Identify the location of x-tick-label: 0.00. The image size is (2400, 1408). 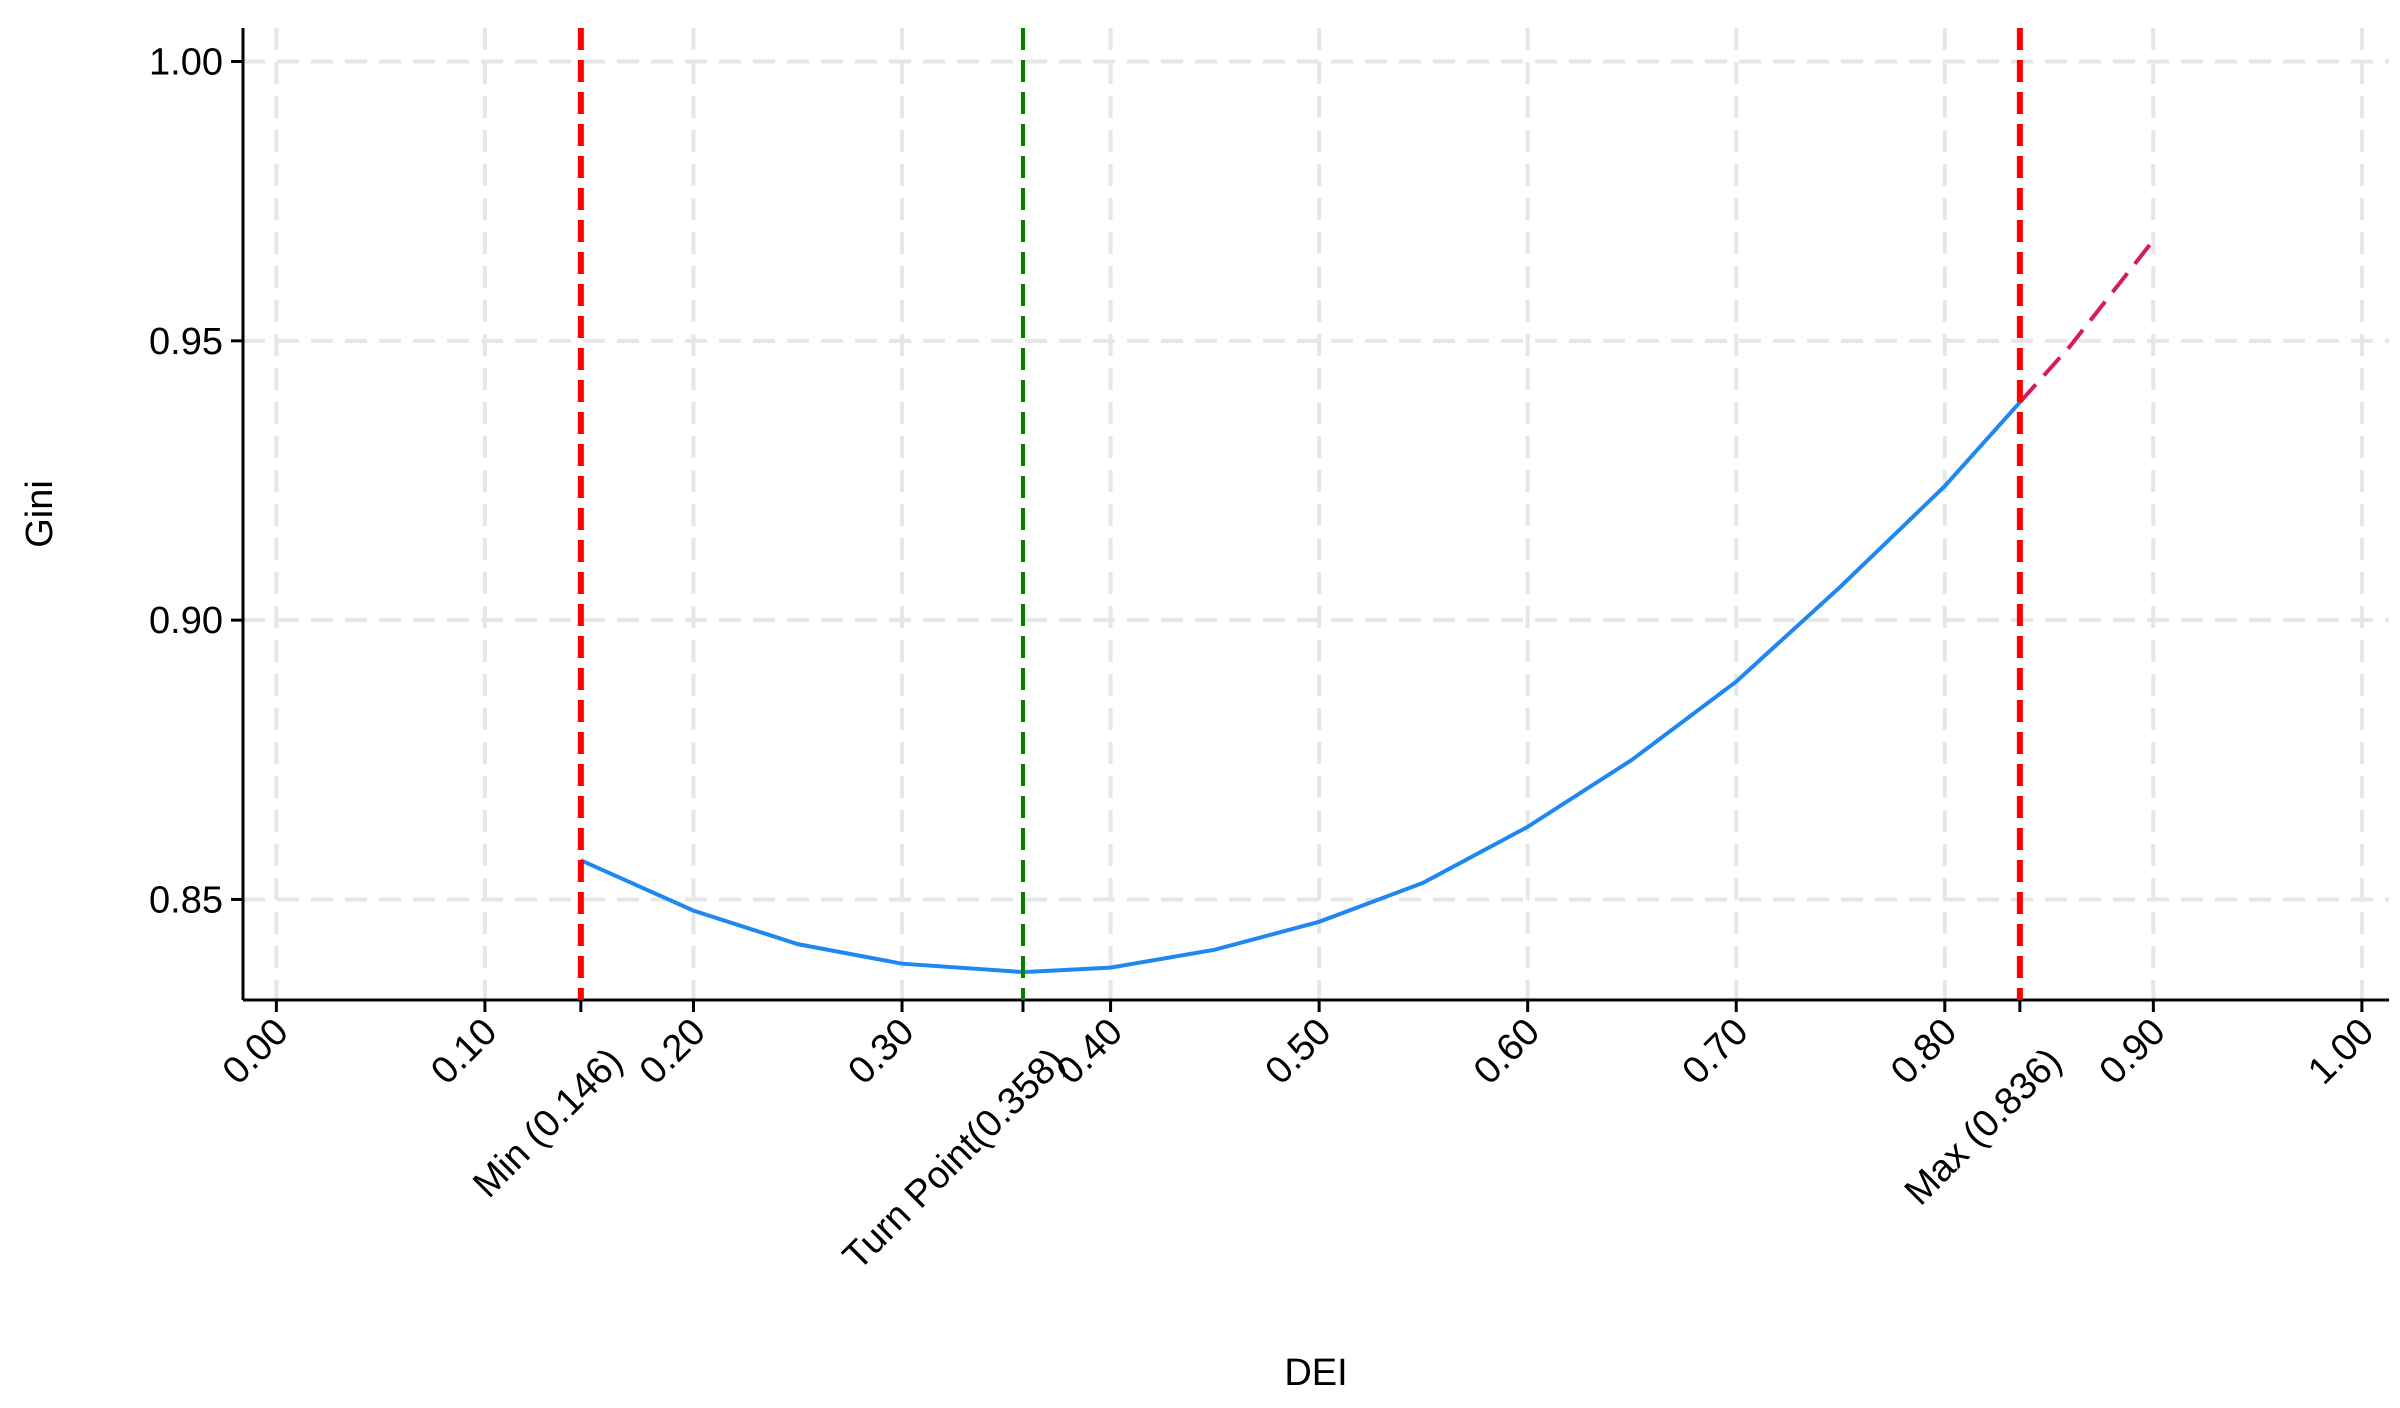
(256, 1052).